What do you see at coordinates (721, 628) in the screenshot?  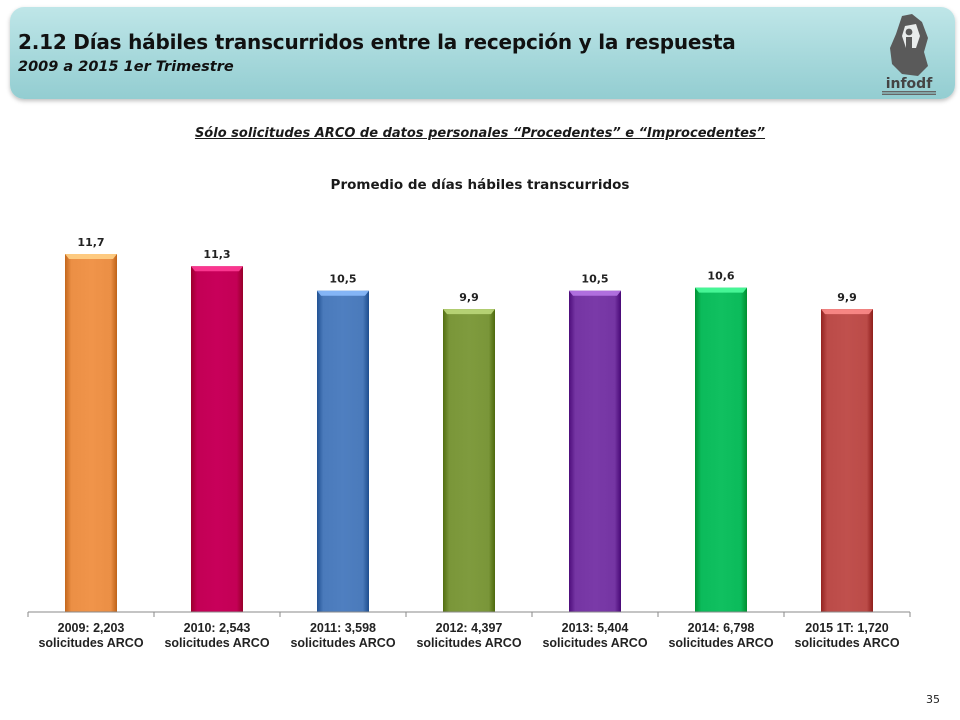 I see `category-label: 2014: 6,798` at bounding box center [721, 628].